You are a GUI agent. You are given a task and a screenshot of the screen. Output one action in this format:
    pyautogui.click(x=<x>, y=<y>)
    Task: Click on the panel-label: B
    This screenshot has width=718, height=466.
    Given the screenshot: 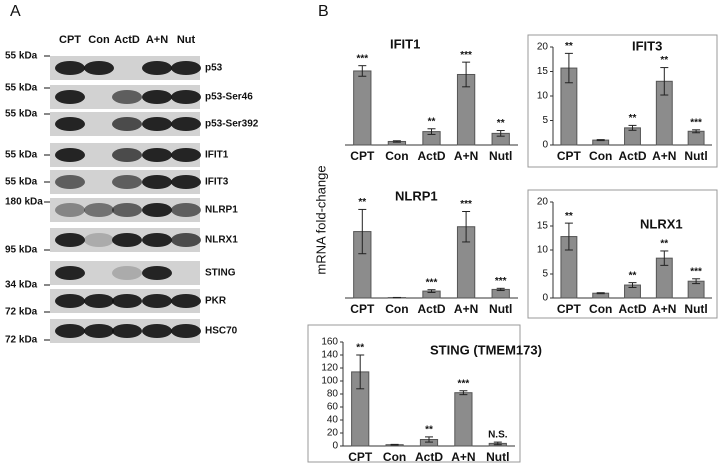 What is the action you would take?
    pyautogui.click(x=323, y=11)
    